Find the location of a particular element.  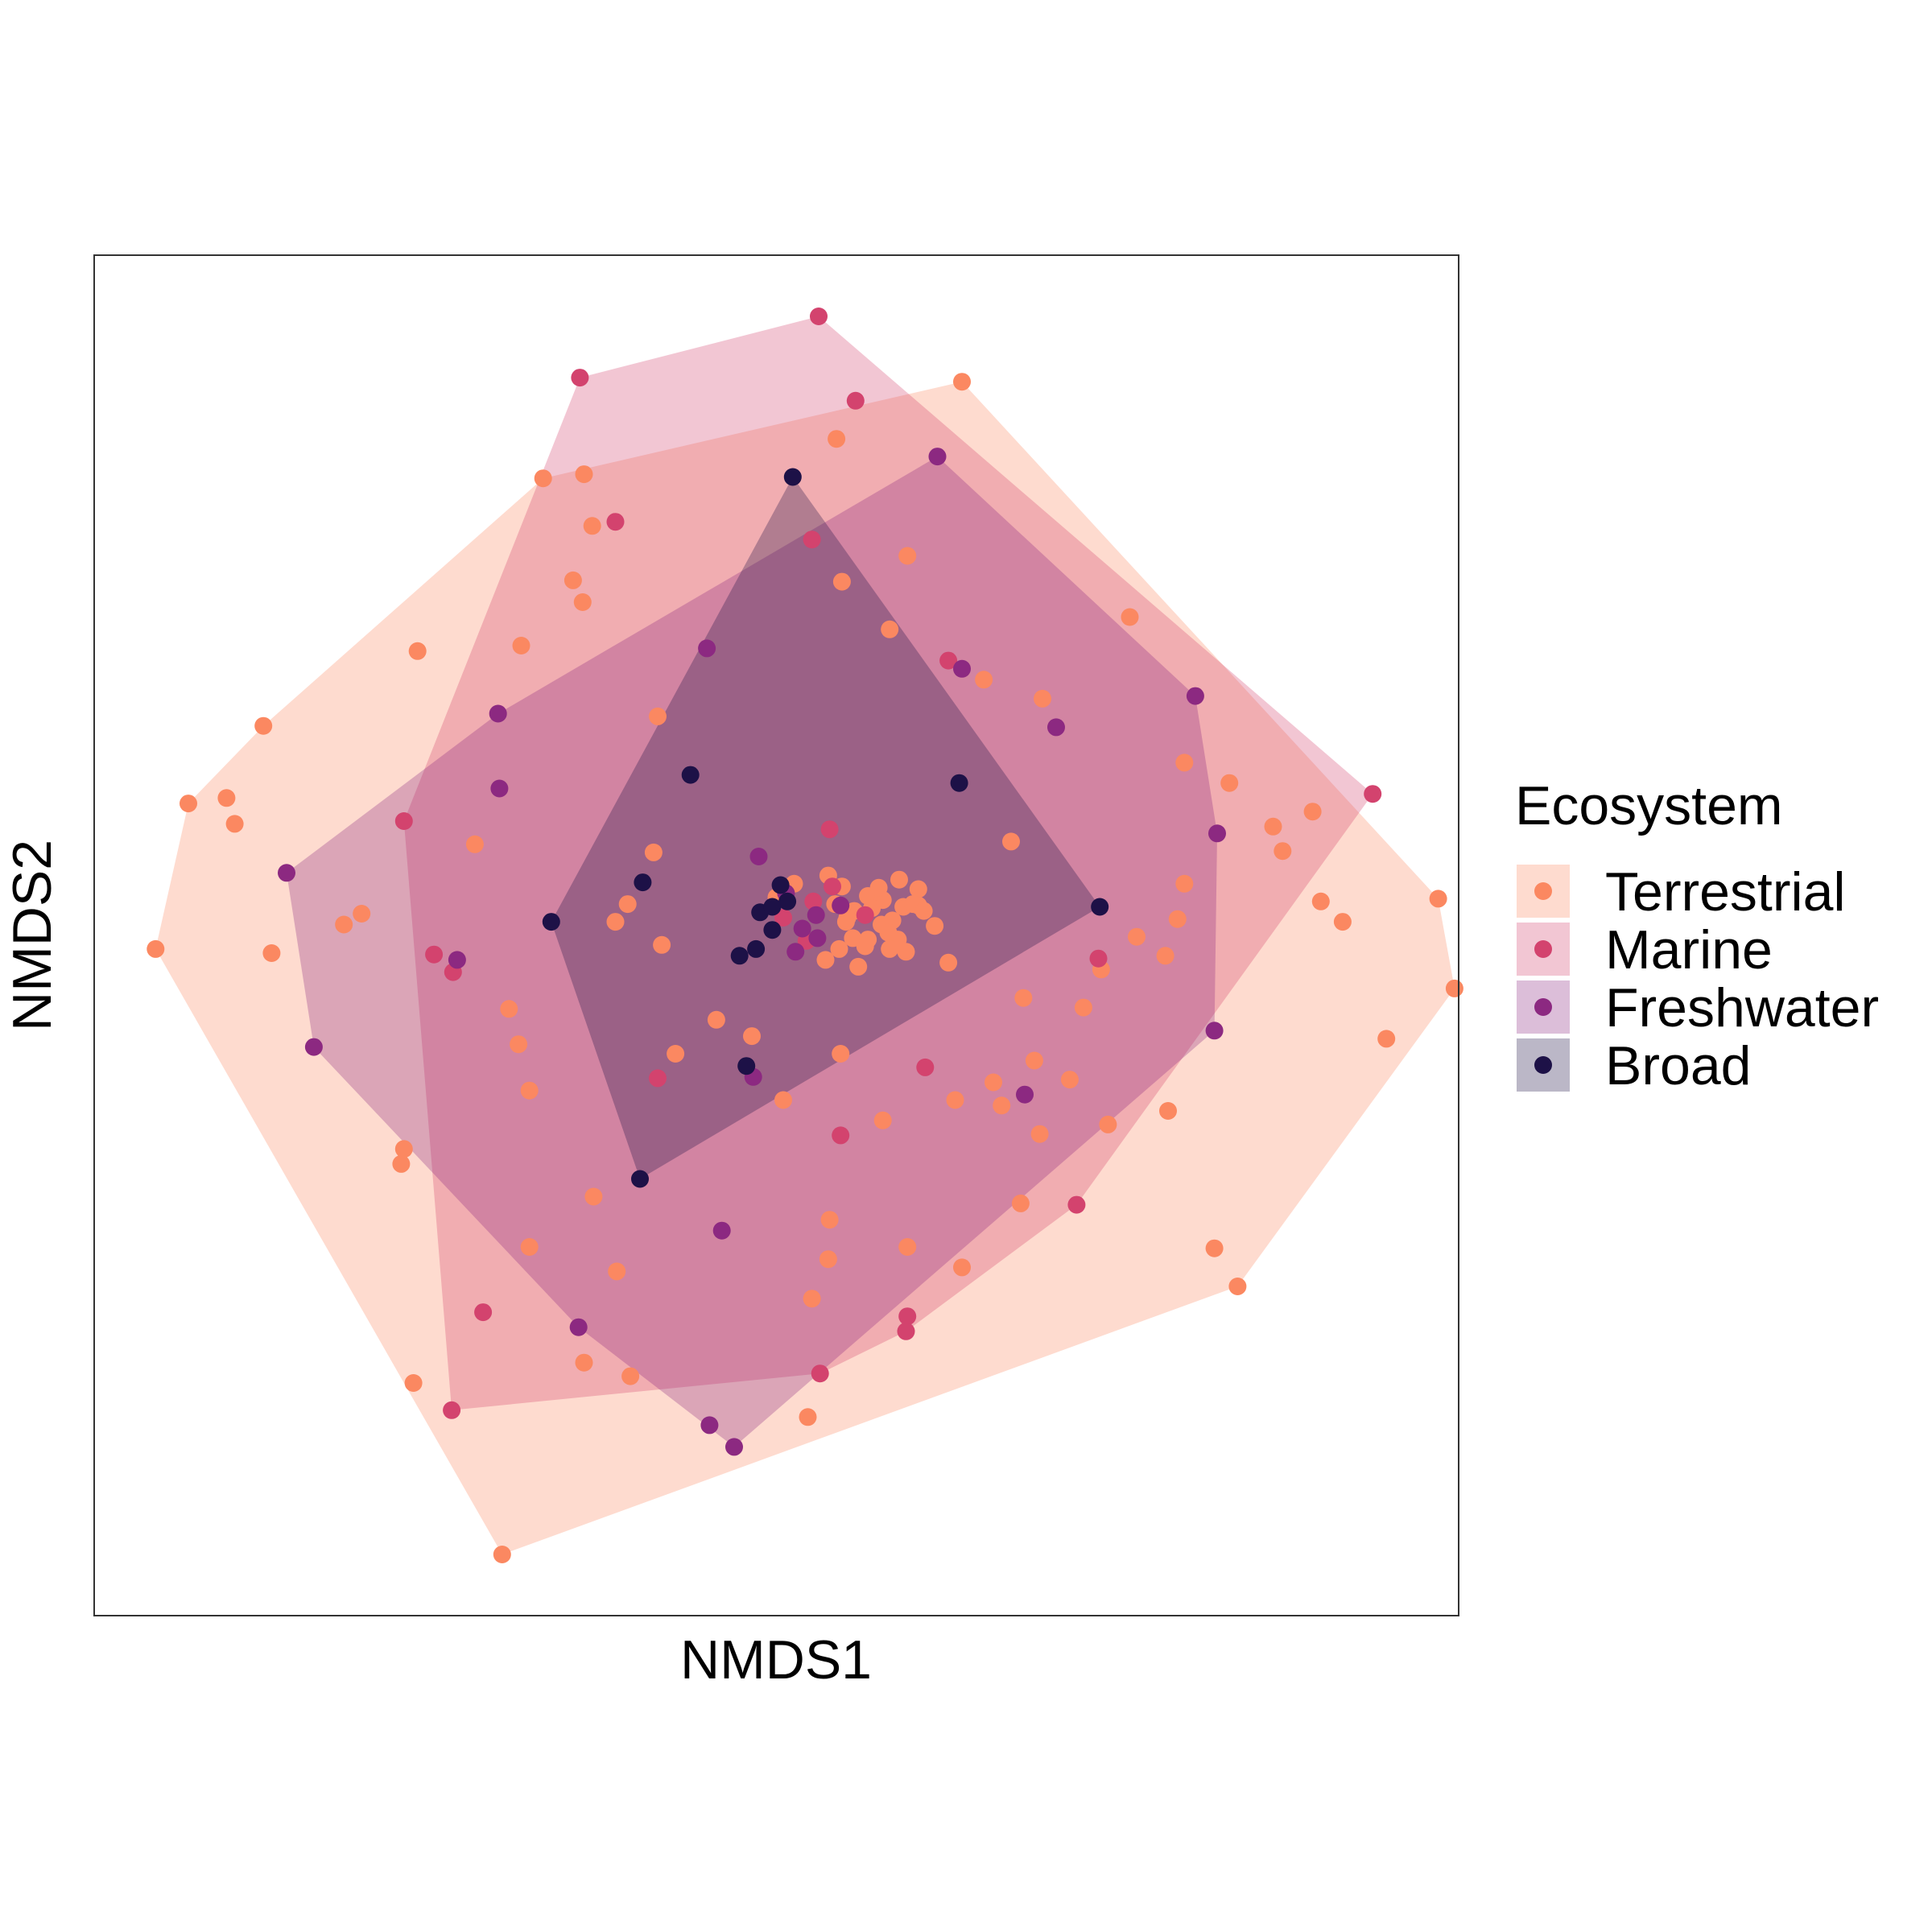

legend-label-freshwater: Freshwater is located at coordinates (1742, 1007).